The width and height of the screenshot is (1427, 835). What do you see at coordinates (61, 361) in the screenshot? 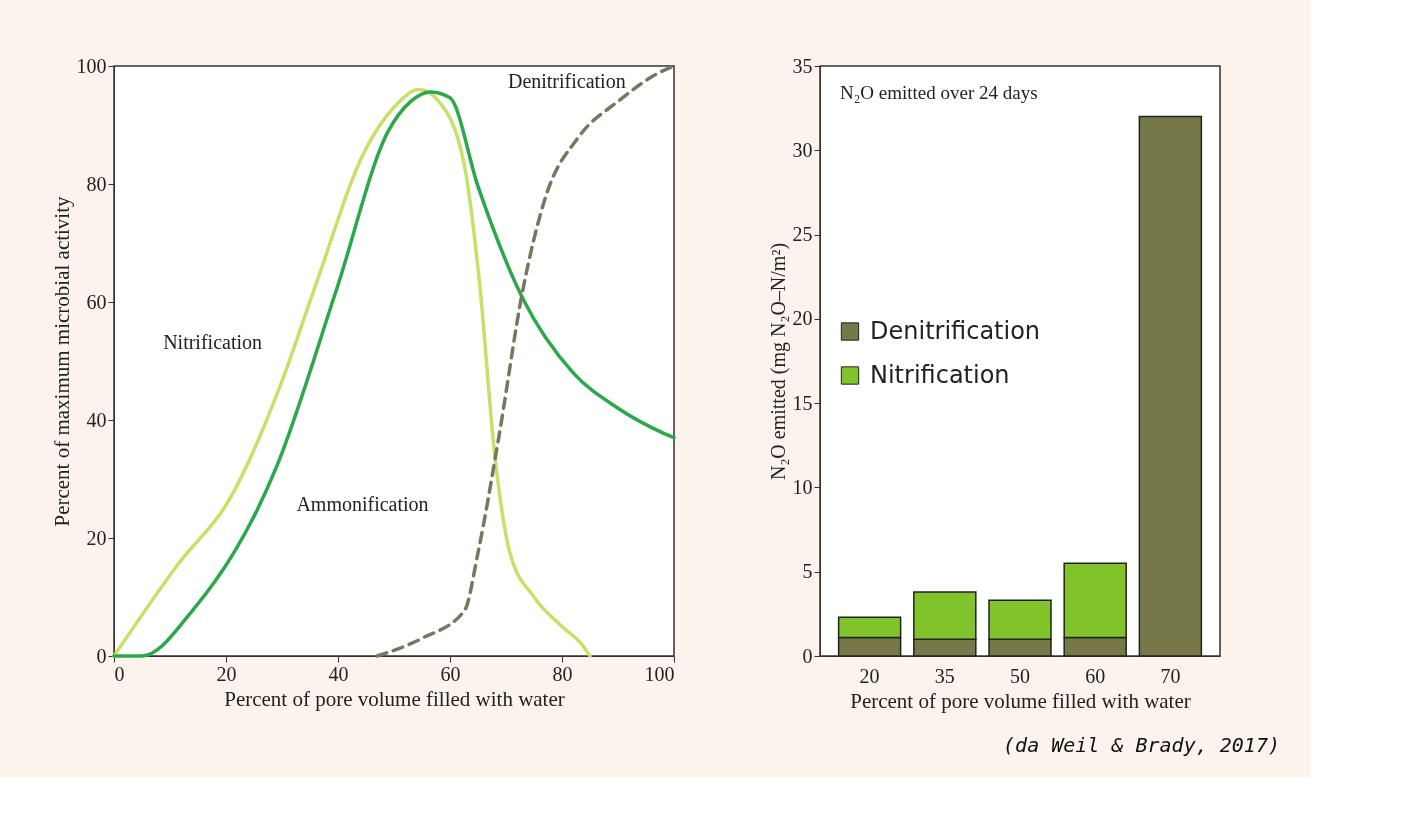
I see `y-axis-title: Percent of maximum microbial activity` at bounding box center [61, 361].